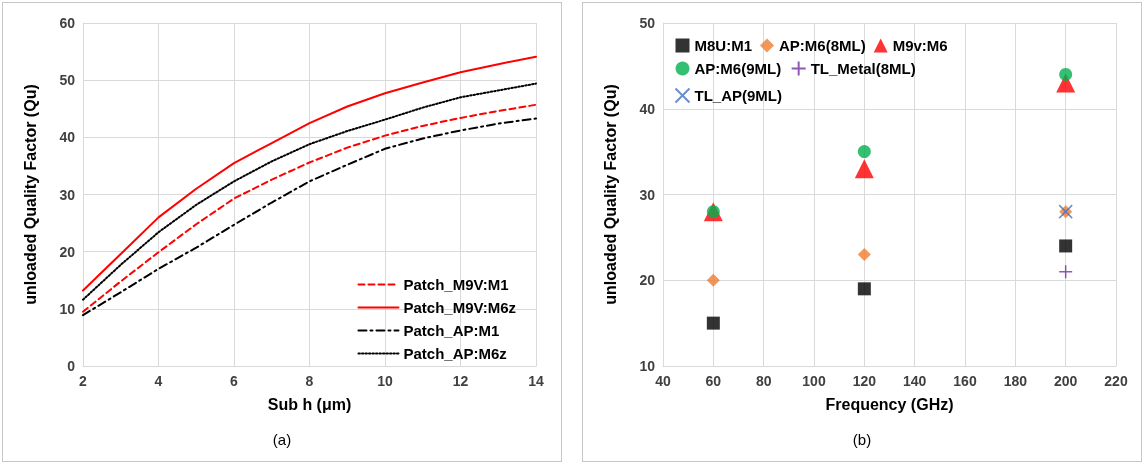 Image resolution: width=1145 pixels, height=465 pixels. What do you see at coordinates (456, 284) in the screenshot?
I see `legend-label: Patch_M9V:M1` at bounding box center [456, 284].